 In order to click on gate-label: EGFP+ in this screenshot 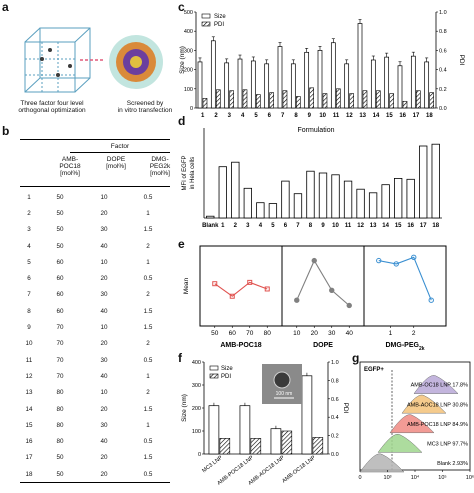, I will do `click(374, 370)`.